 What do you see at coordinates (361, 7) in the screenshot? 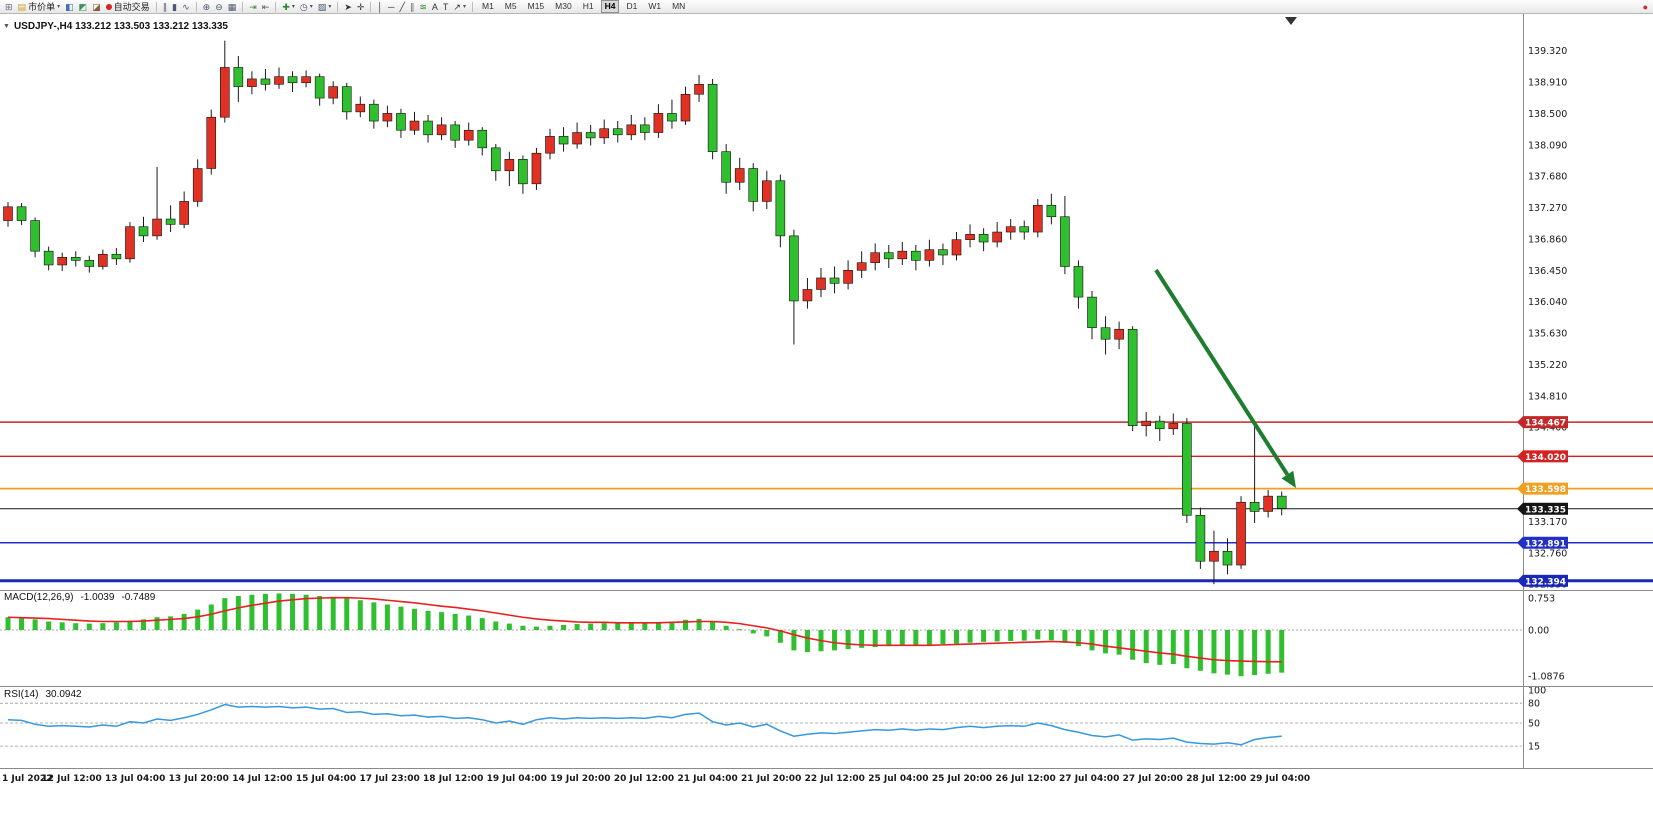
I see `crosshair-icon: ✛` at bounding box center [361, 7].